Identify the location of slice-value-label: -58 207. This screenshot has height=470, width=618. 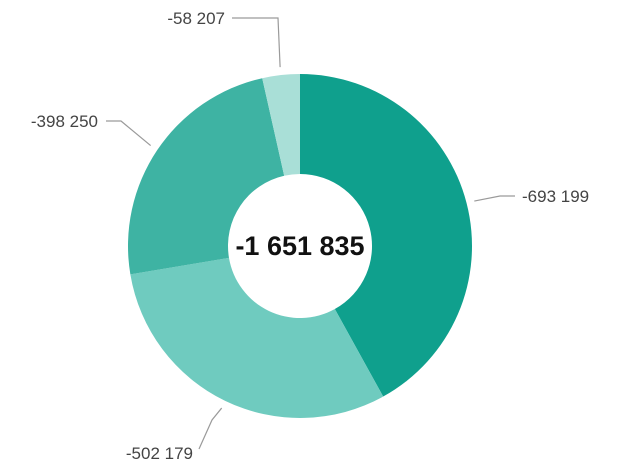
(196, 18).